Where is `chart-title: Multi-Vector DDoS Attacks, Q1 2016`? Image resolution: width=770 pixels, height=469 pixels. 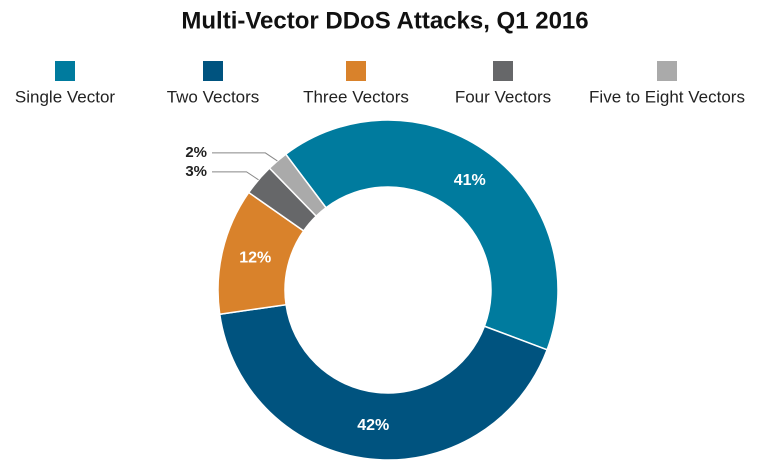 chart-title: Multi-Vector DDoS Attacks, Q1 2016 is located at coordinates (384, 20).